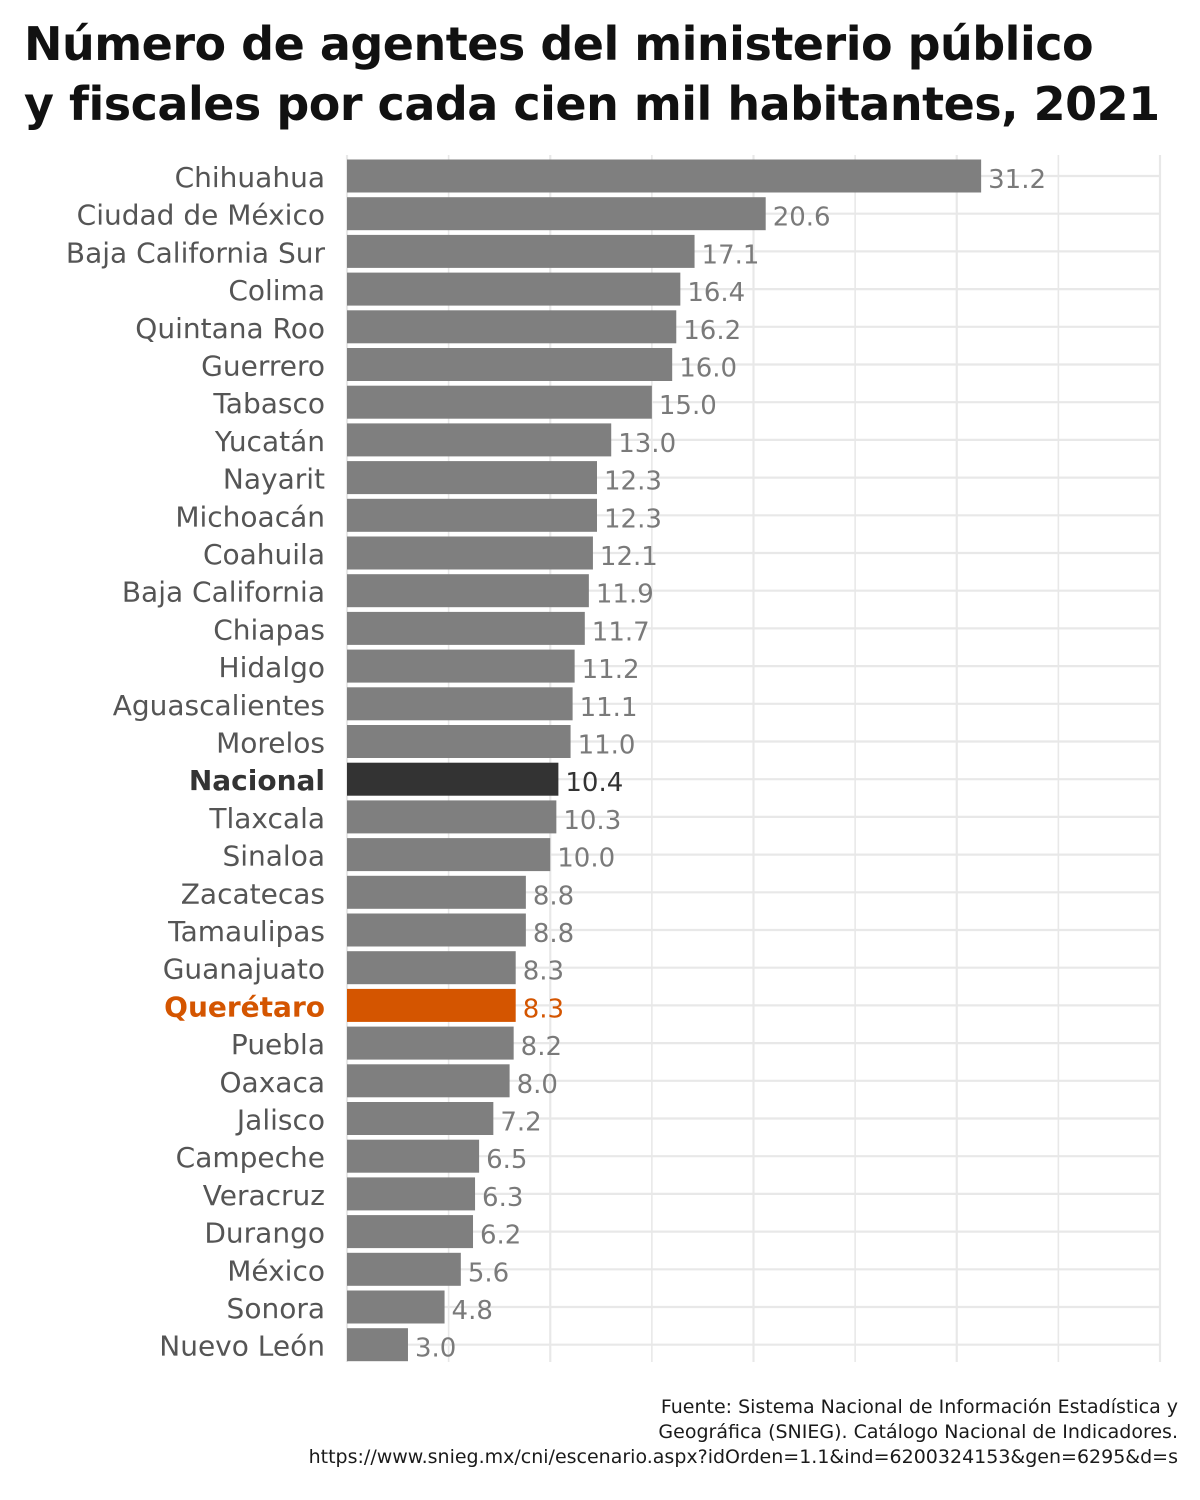  I want to click on category-label: Yucatán, so click(269, 441).